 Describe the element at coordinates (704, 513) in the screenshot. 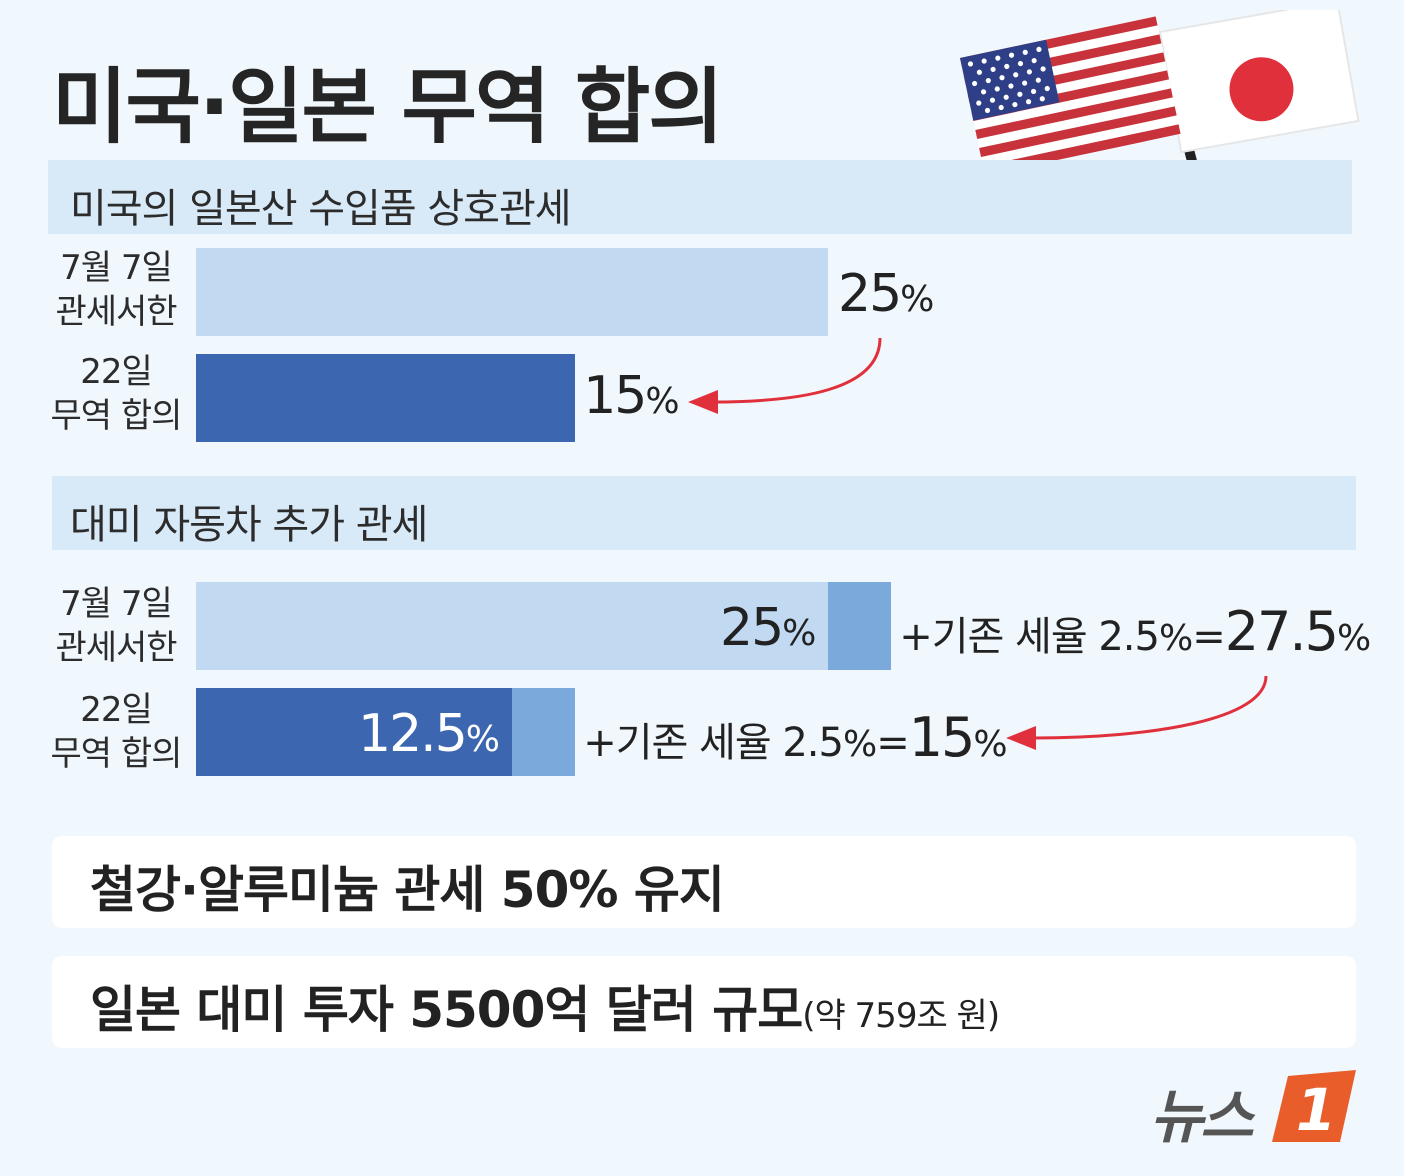

I see `section-header-auto-tariff` at that location.